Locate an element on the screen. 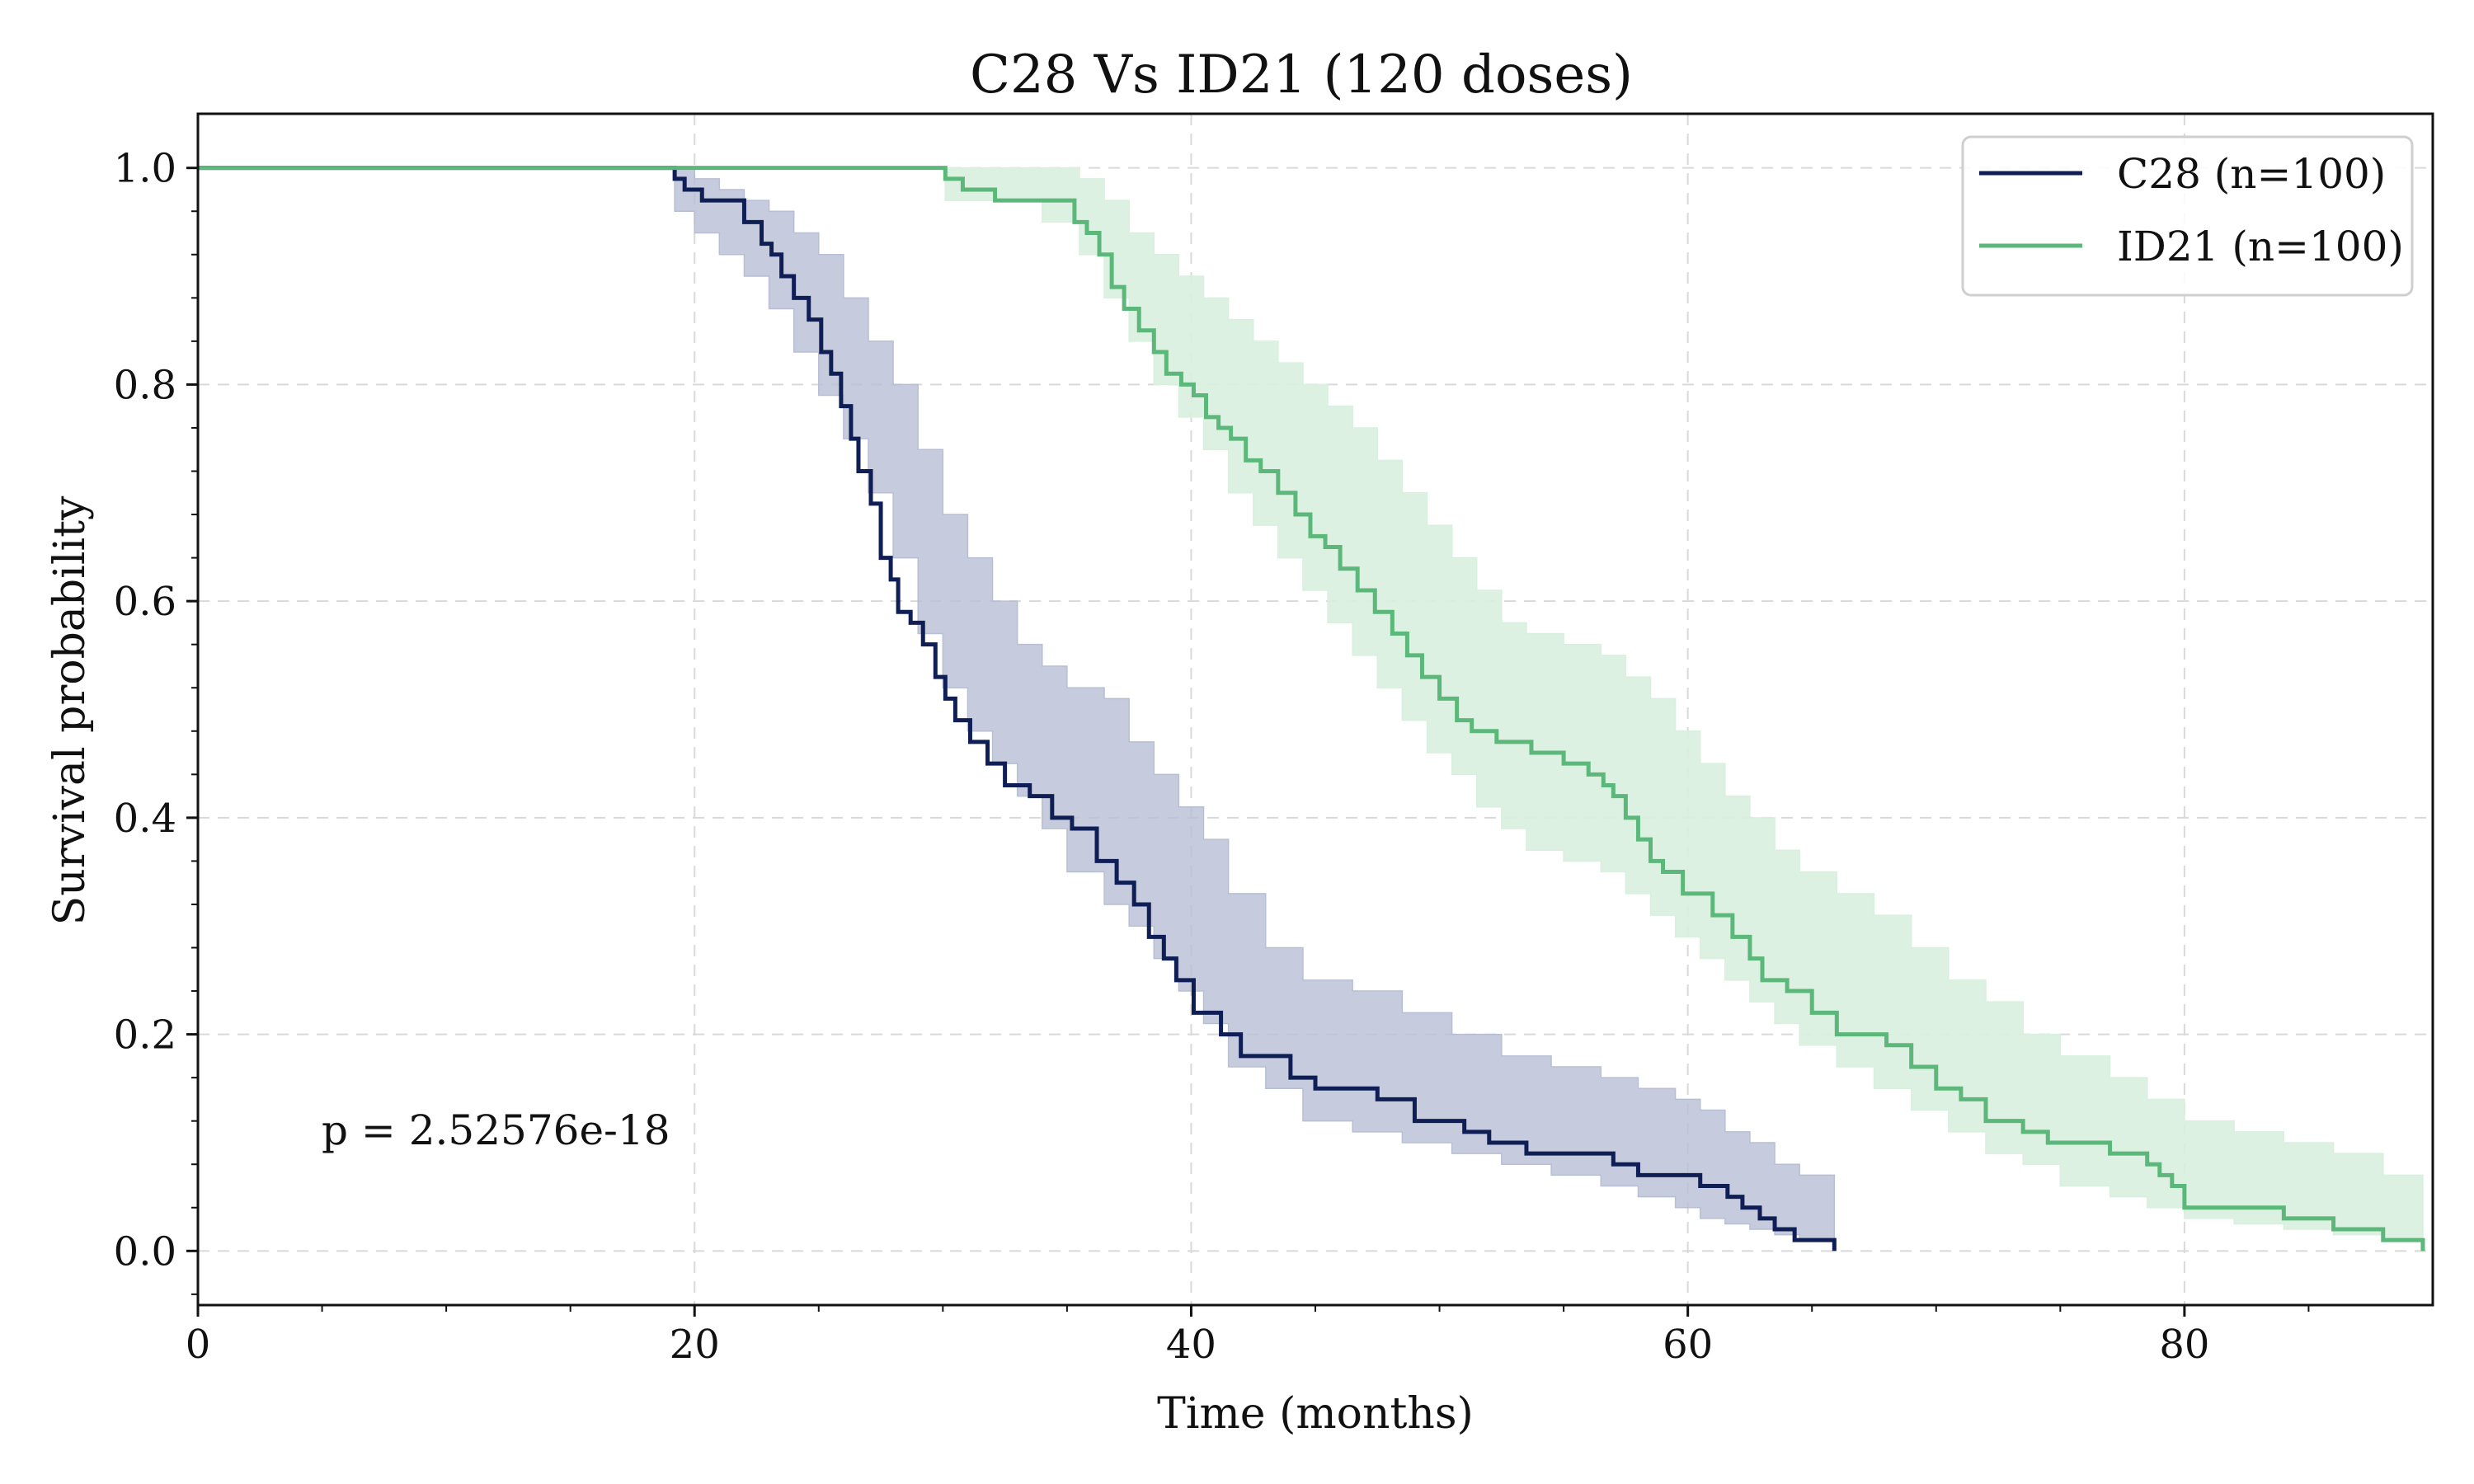 The image size is (2474, 1484). y-tick-label-2: 0.4 is located at coordinates (145, 819).